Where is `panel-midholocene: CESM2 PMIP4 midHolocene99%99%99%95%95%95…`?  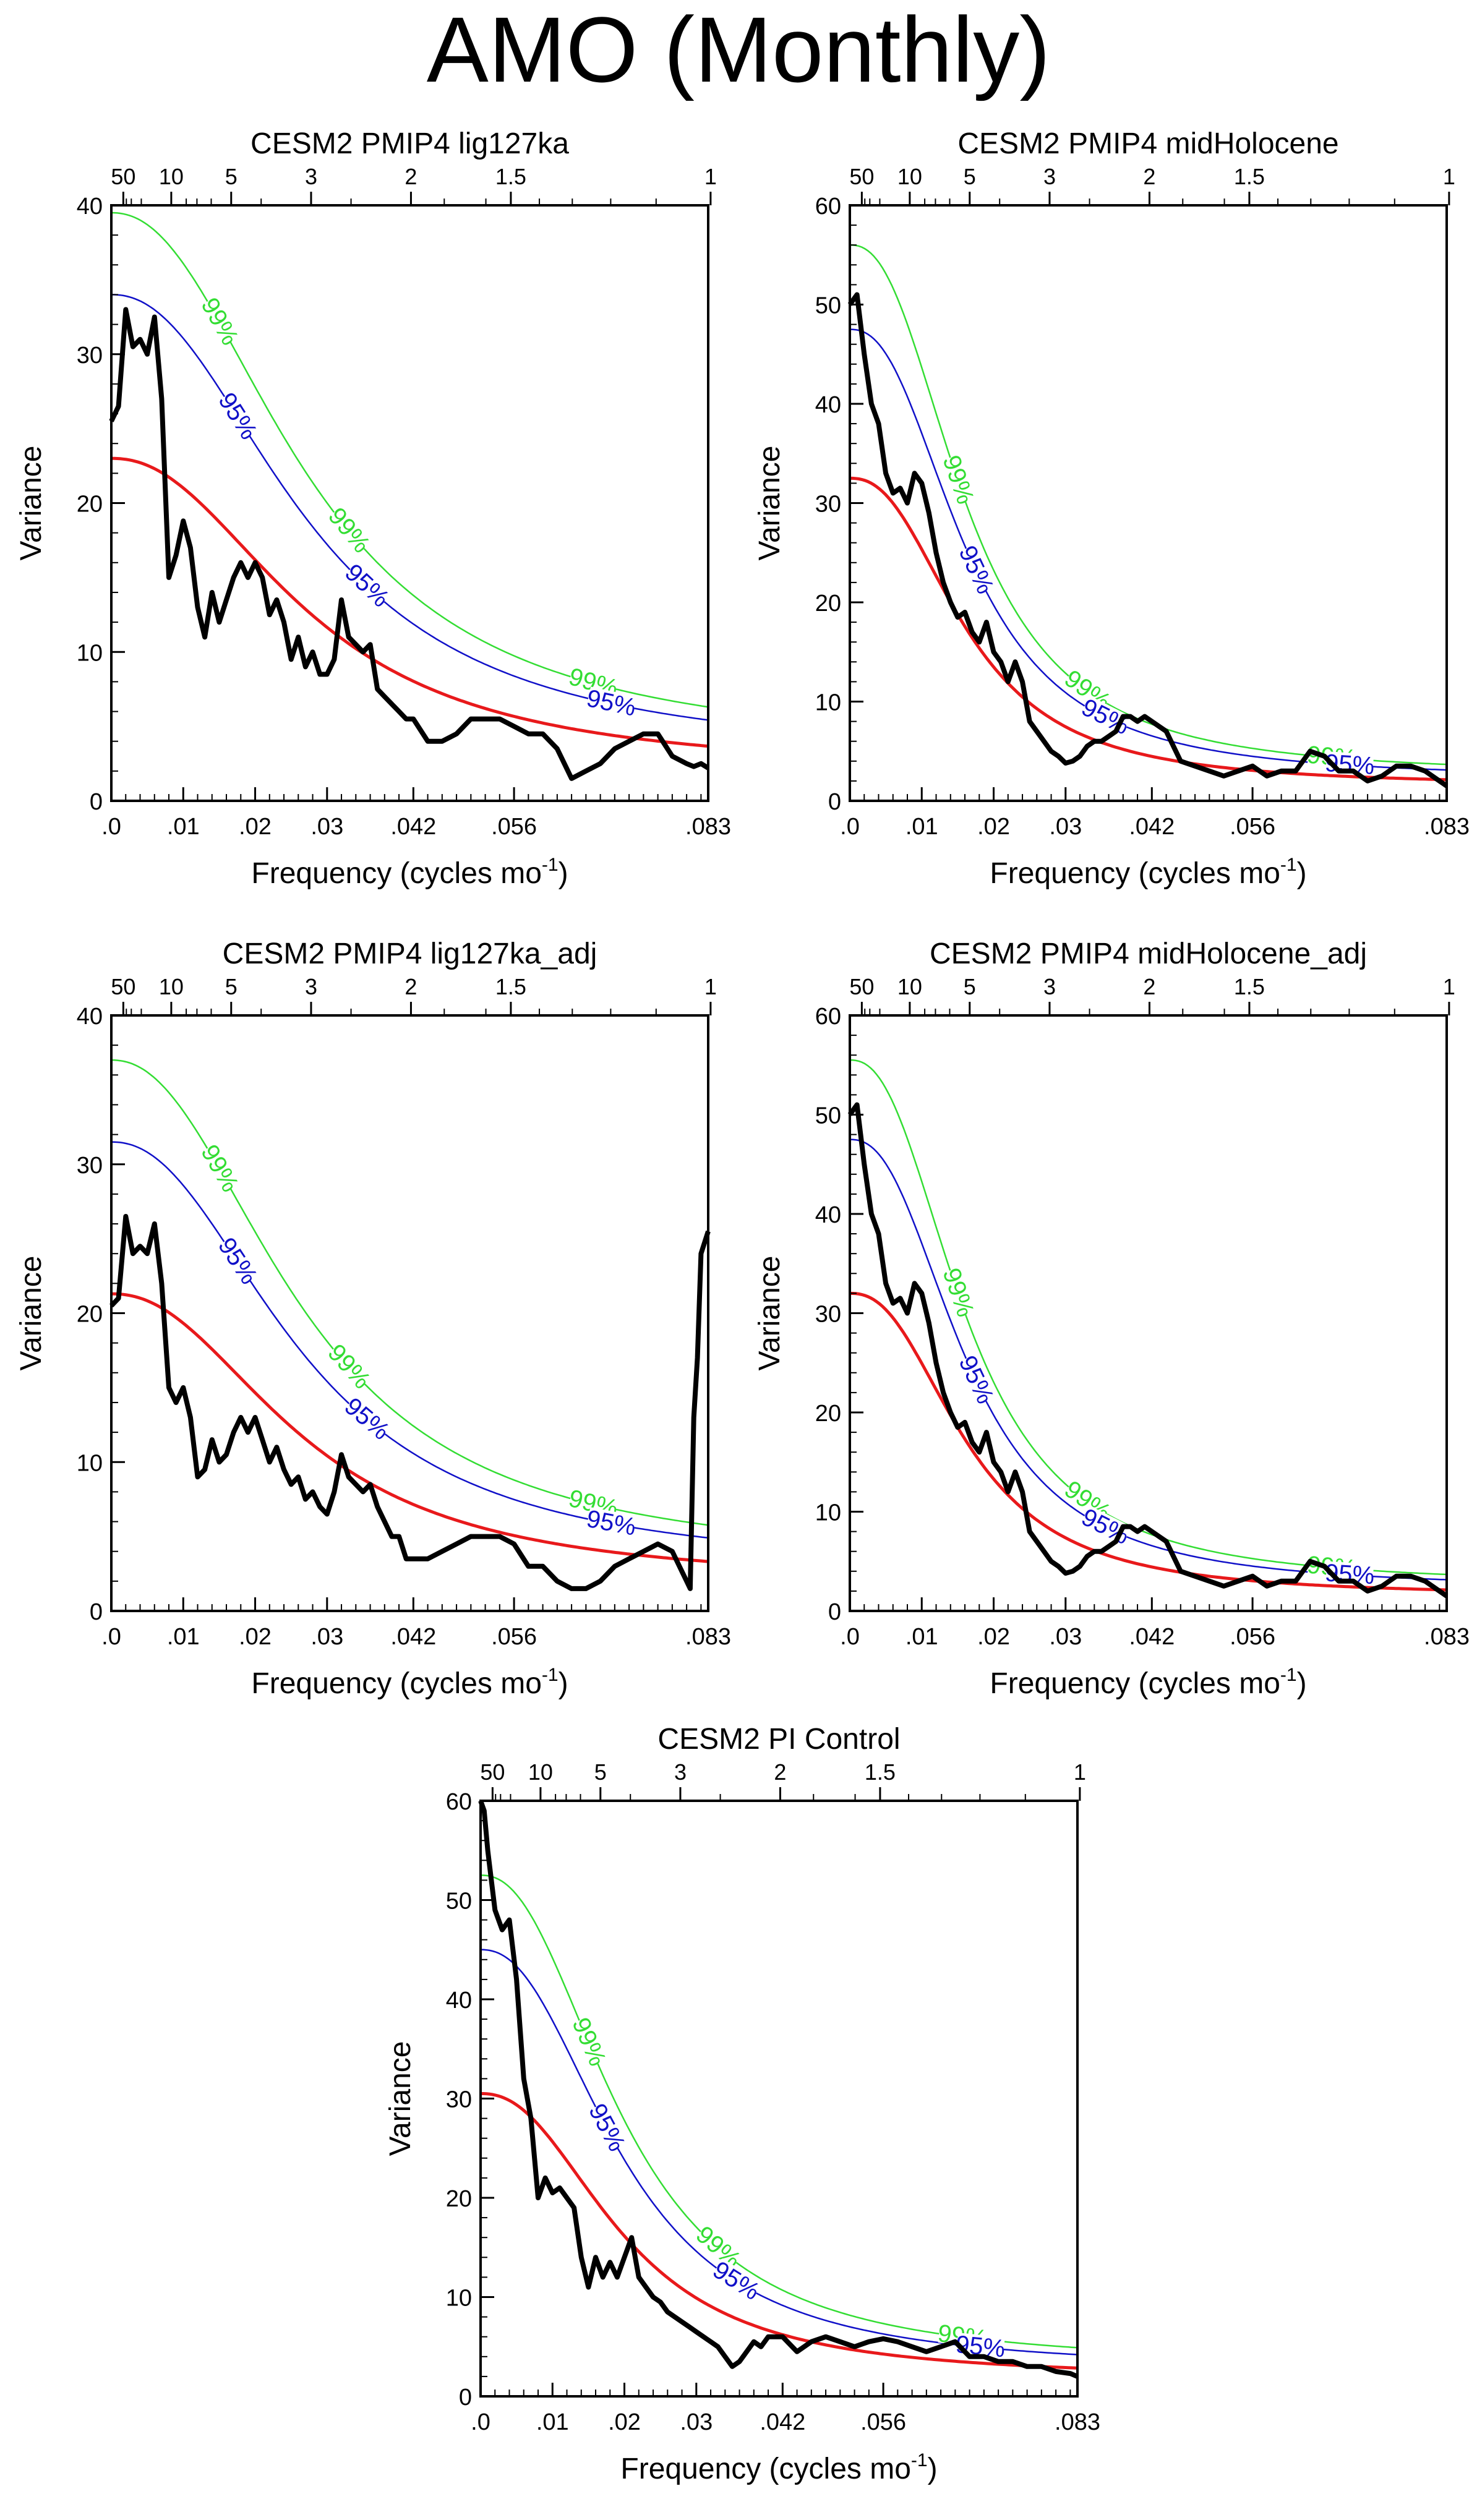
panel-midholocene: CESM2 PMIP4 midHolocene99%99%99%95%95%95… is located at coordinates (1111, 508).